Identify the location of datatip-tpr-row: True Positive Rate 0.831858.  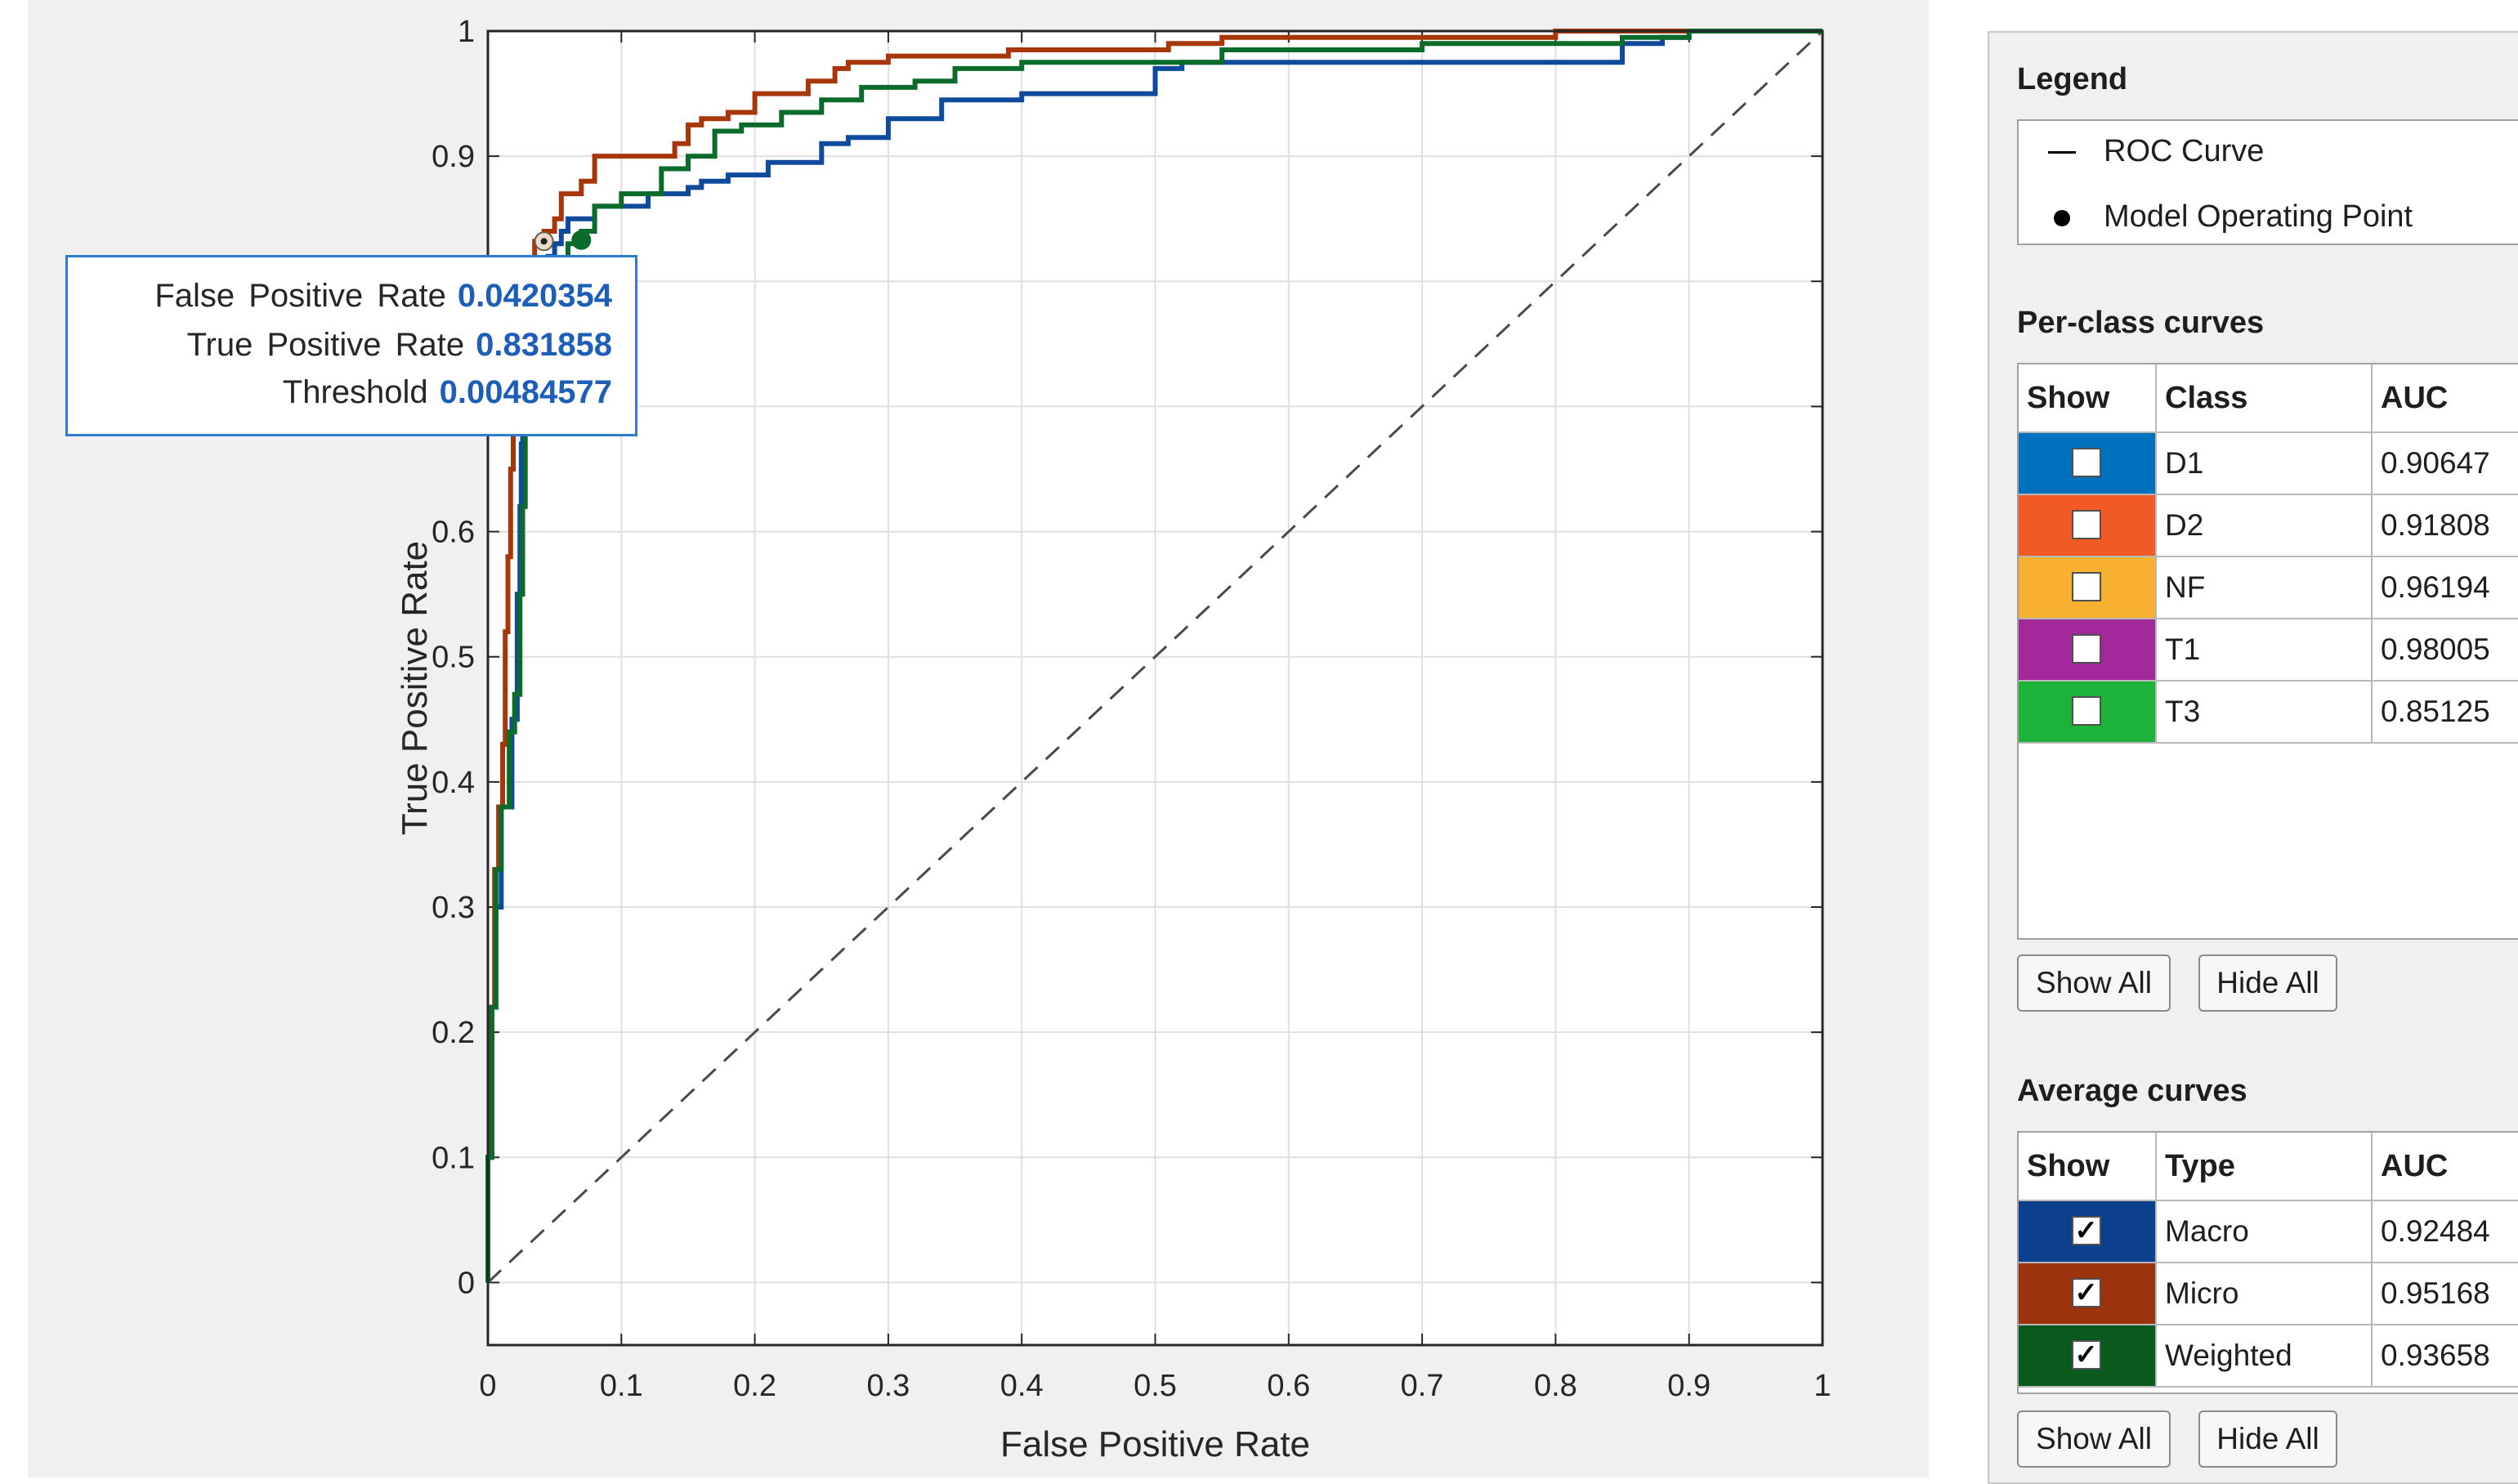
(399, 344).